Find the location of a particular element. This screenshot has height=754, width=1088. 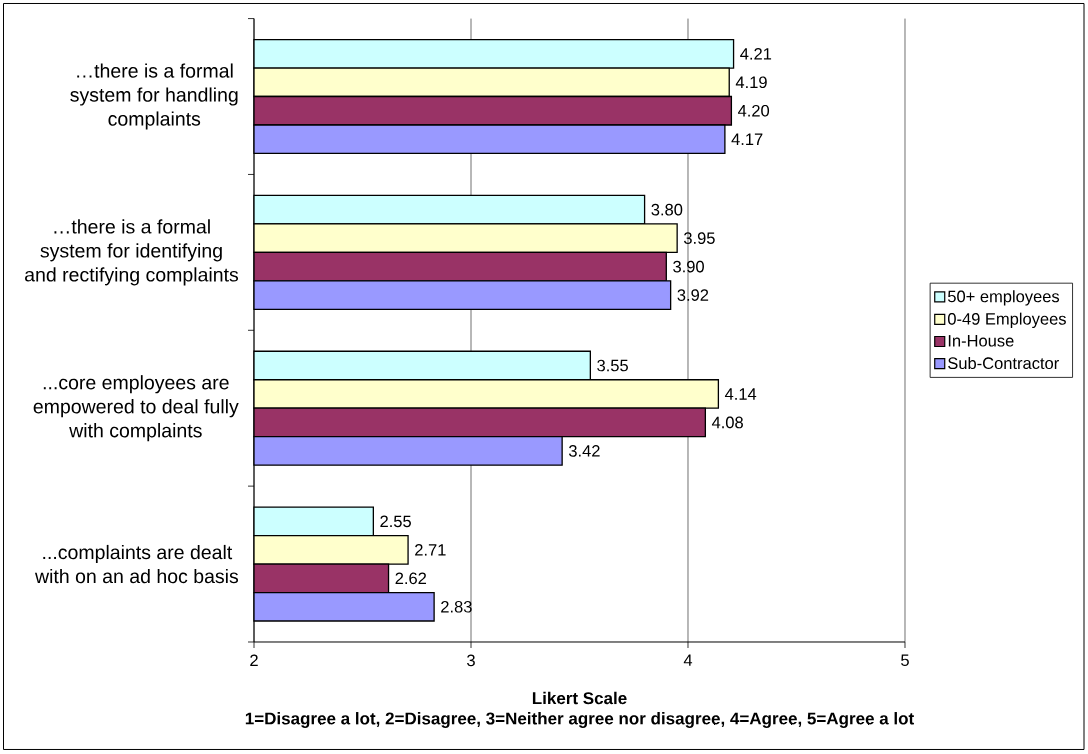

data-label: 2.83 is located at coordinates (456, 606).